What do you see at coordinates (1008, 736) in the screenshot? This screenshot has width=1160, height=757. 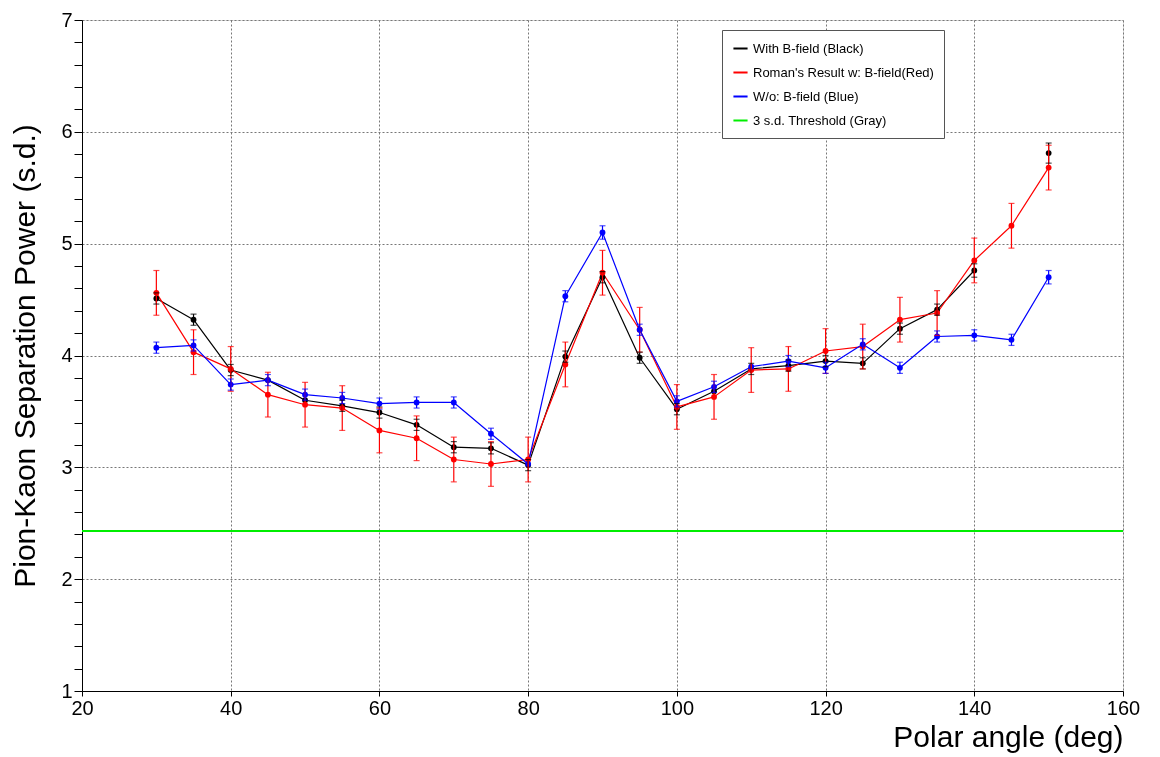 I see `x-axis-title: Polar angle (deg)` at bounding box center [1008, 736].